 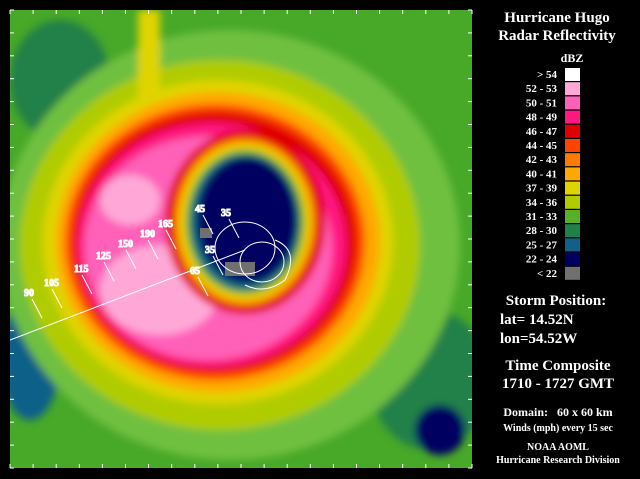 What do you see at coordinates (541, 174) in the screenshot?
I see `legend-label: 40 - 41` at bounding box center [541, 174].